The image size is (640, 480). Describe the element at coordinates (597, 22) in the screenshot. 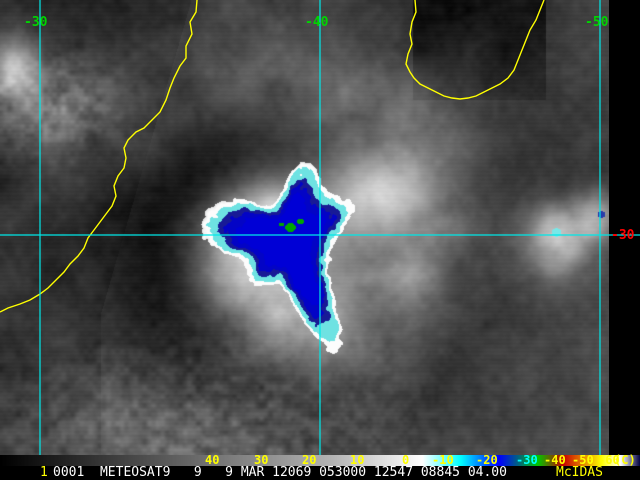

I see `longitude-label-2: -50` at that location.